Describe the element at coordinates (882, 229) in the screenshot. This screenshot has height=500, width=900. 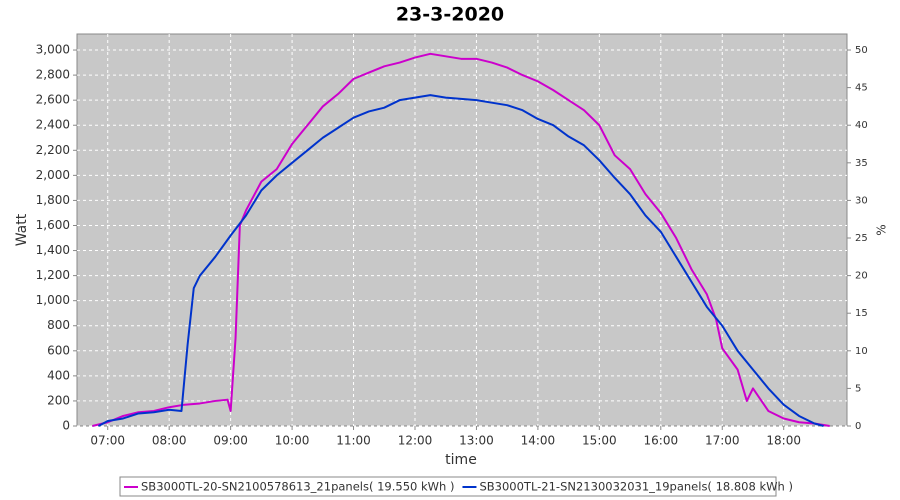
I see `y2-axis-label: %` at that location.